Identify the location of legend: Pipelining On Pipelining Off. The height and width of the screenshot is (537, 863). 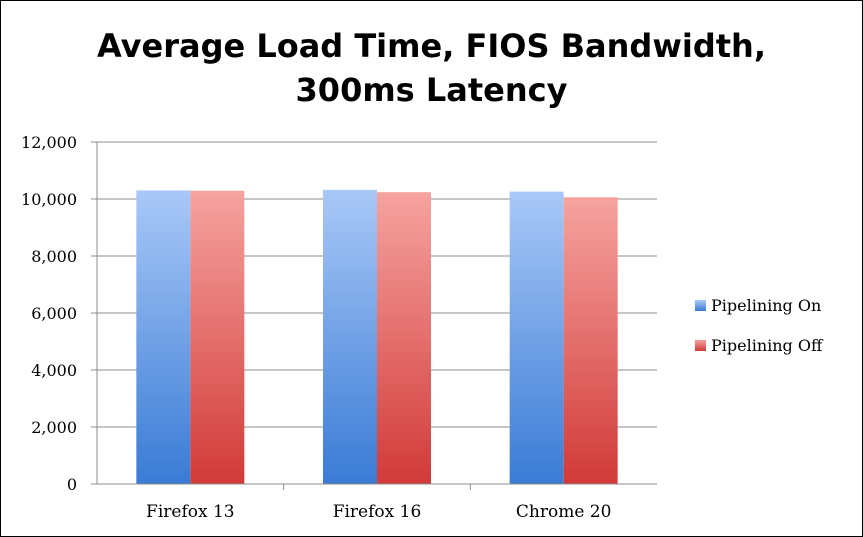
(759, 325).